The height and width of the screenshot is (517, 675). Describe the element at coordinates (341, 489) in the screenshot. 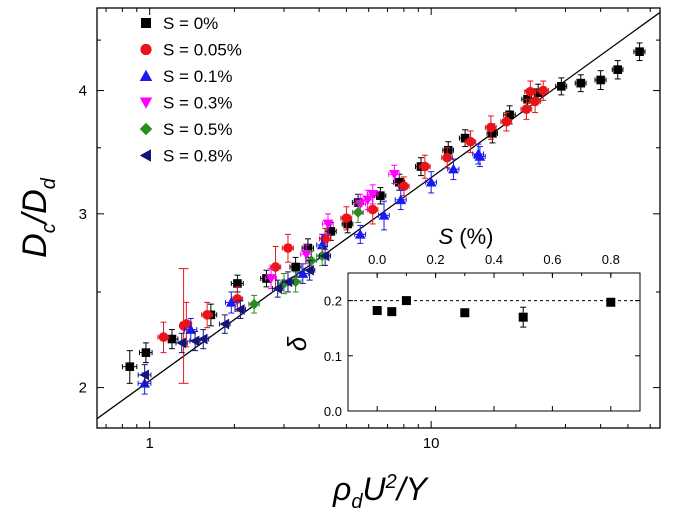

I see `x-axis-title-part: ρ` at that location.